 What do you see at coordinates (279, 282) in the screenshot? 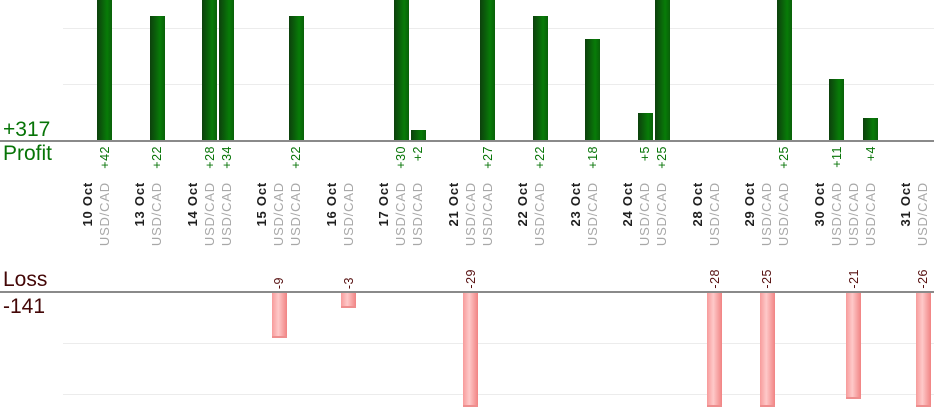
I see `loss-value-label: -9` at bounding box center [279, 282].